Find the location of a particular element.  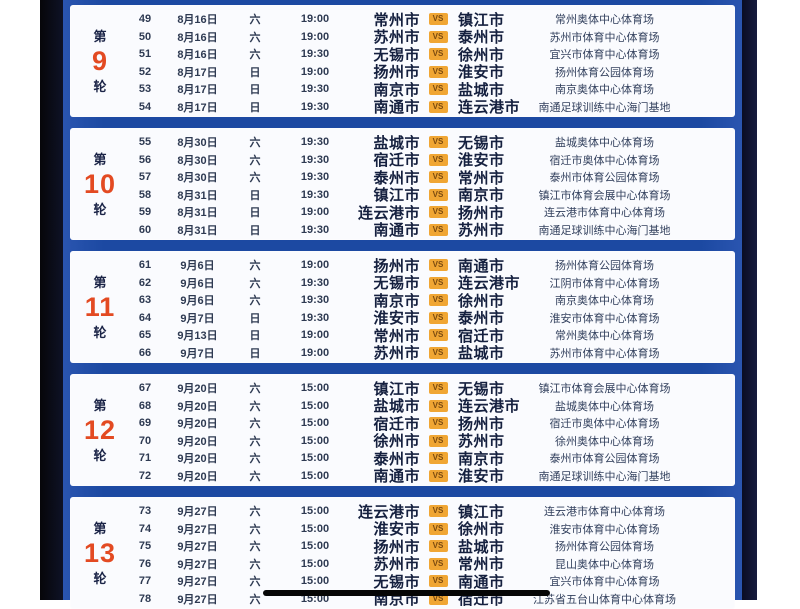

venue-label: 宜兴市体育中心体育场 is located at coordinates (604, 582).